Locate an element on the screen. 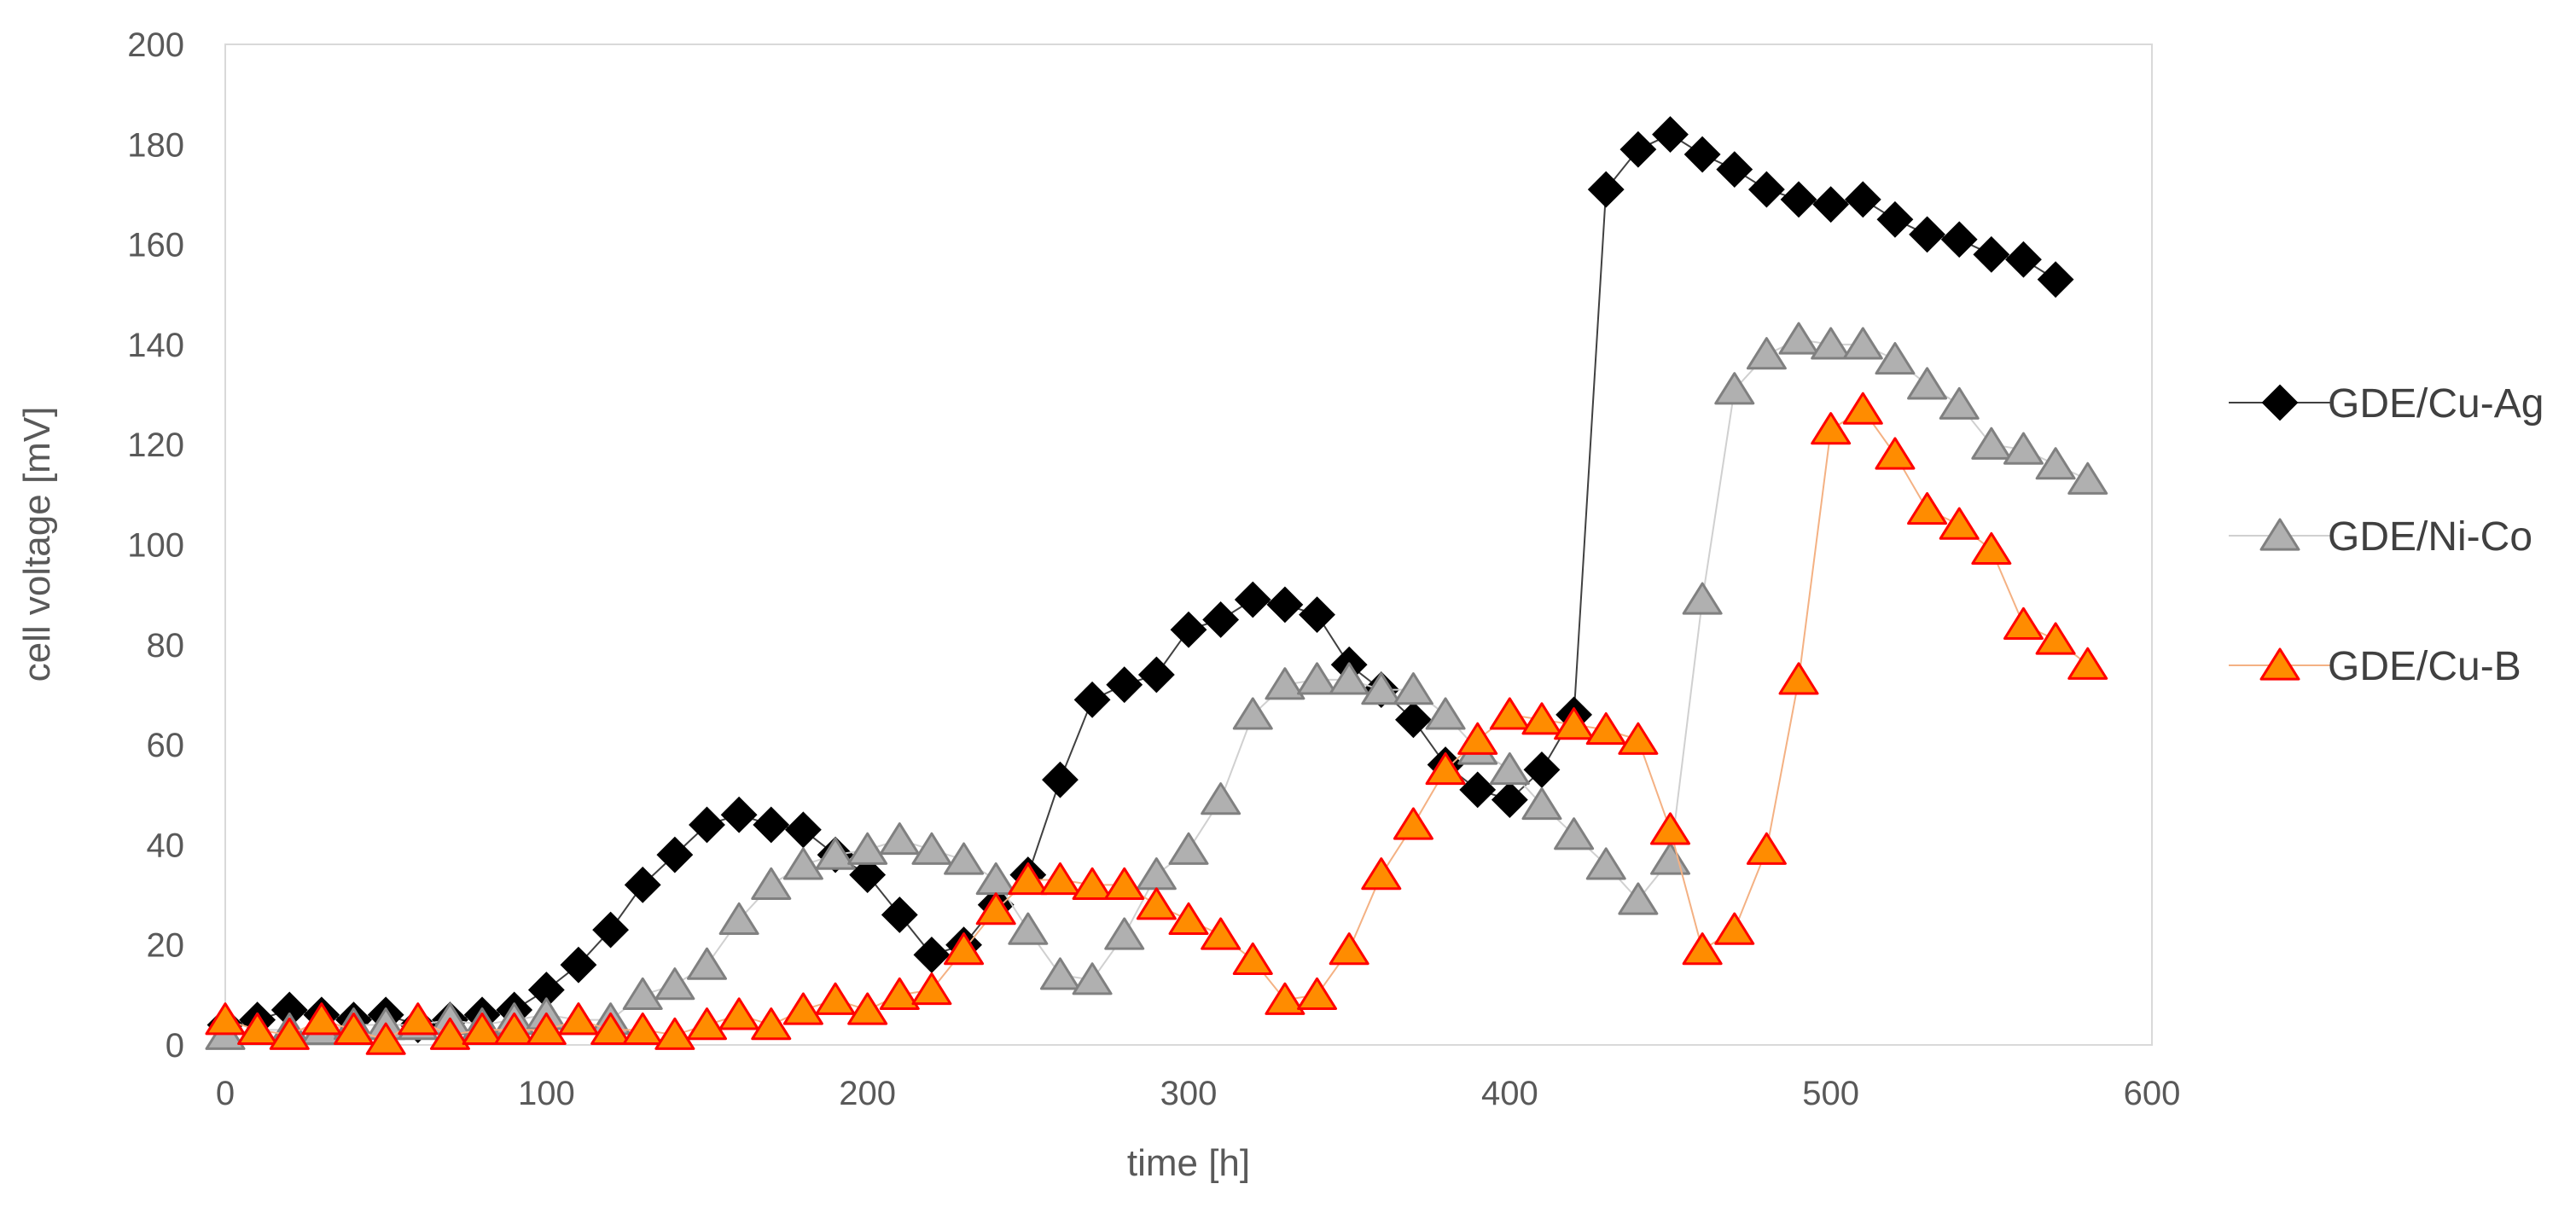  x-tick-label: 500 is located at coordinates (1831, 1093).